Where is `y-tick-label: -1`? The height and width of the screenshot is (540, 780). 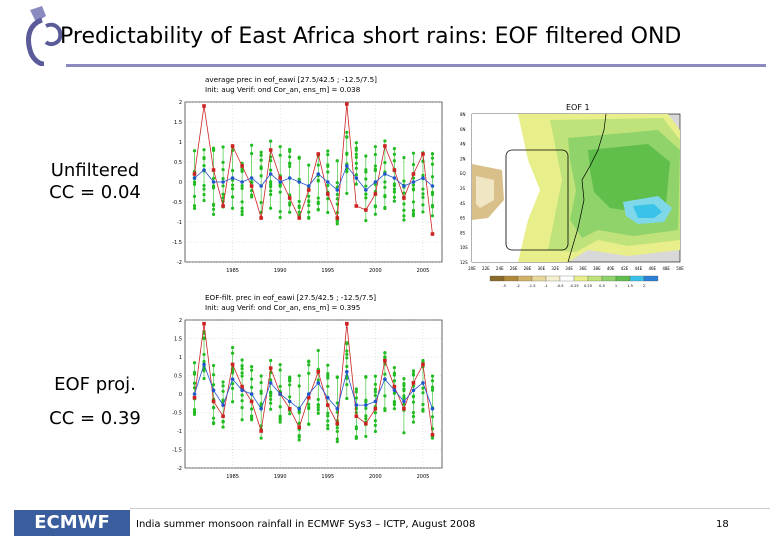 y-tick-label: -1 is located at coordinates (179, 223).